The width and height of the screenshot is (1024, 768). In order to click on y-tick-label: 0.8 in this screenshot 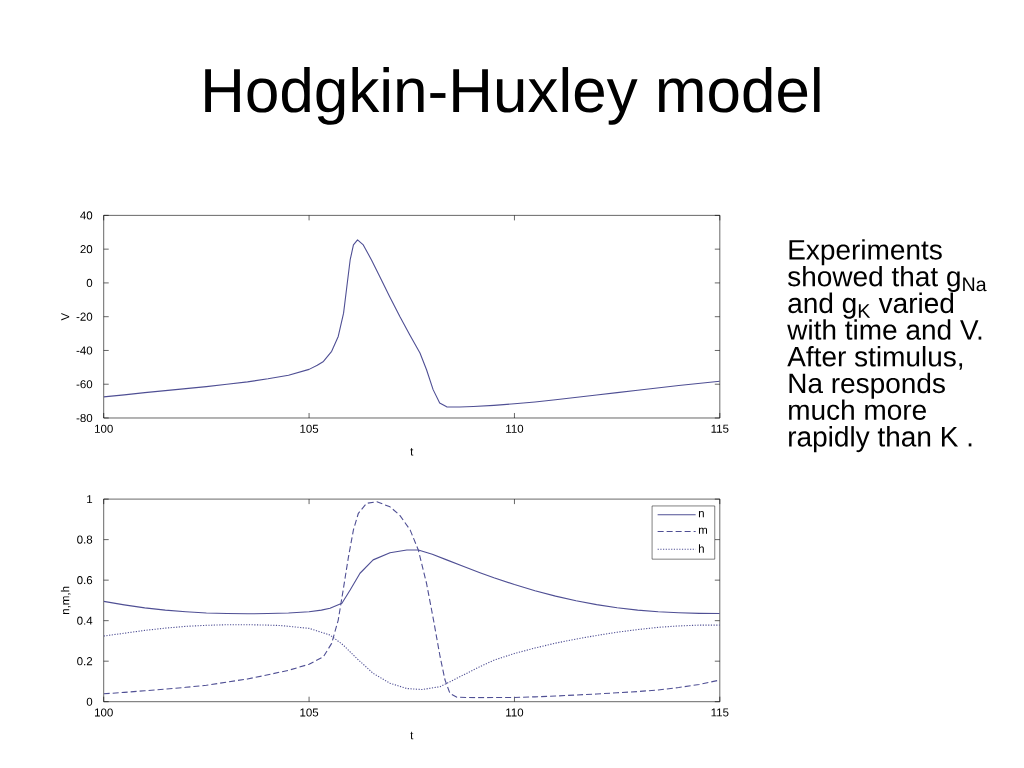, I will do `click(85, 539)`.